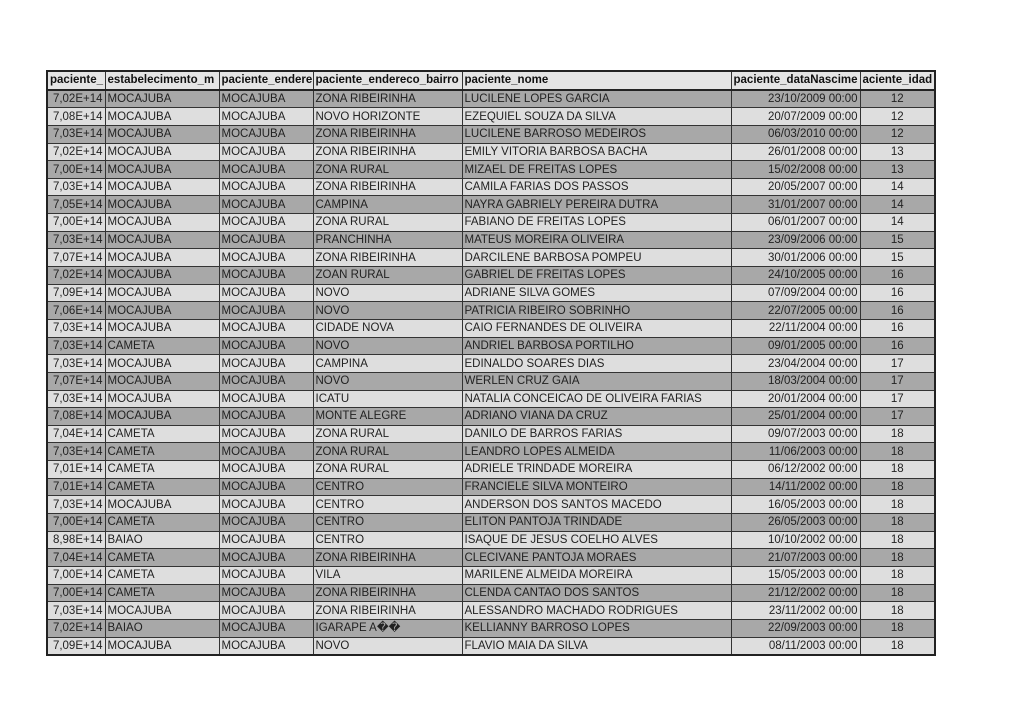 The height and width of the screenshot is (724, 1024). Describe the element at coordinates (795, 381) in the screenshot. I see `cell-birth-date: 18/03/2004 00:00` at that location.